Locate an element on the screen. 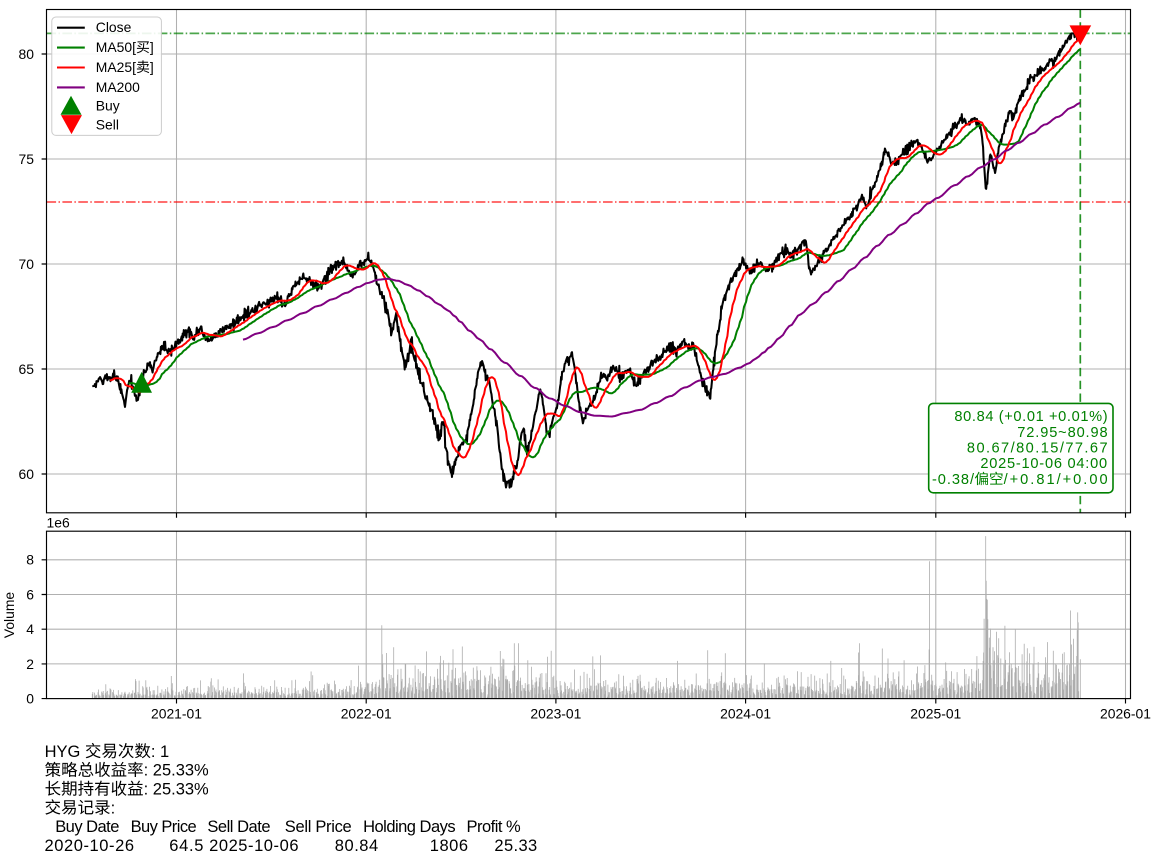 Image resolution: width=1162 pixels, height=863 pixels. svg-text: 70 is located at coordinates (27, 264).